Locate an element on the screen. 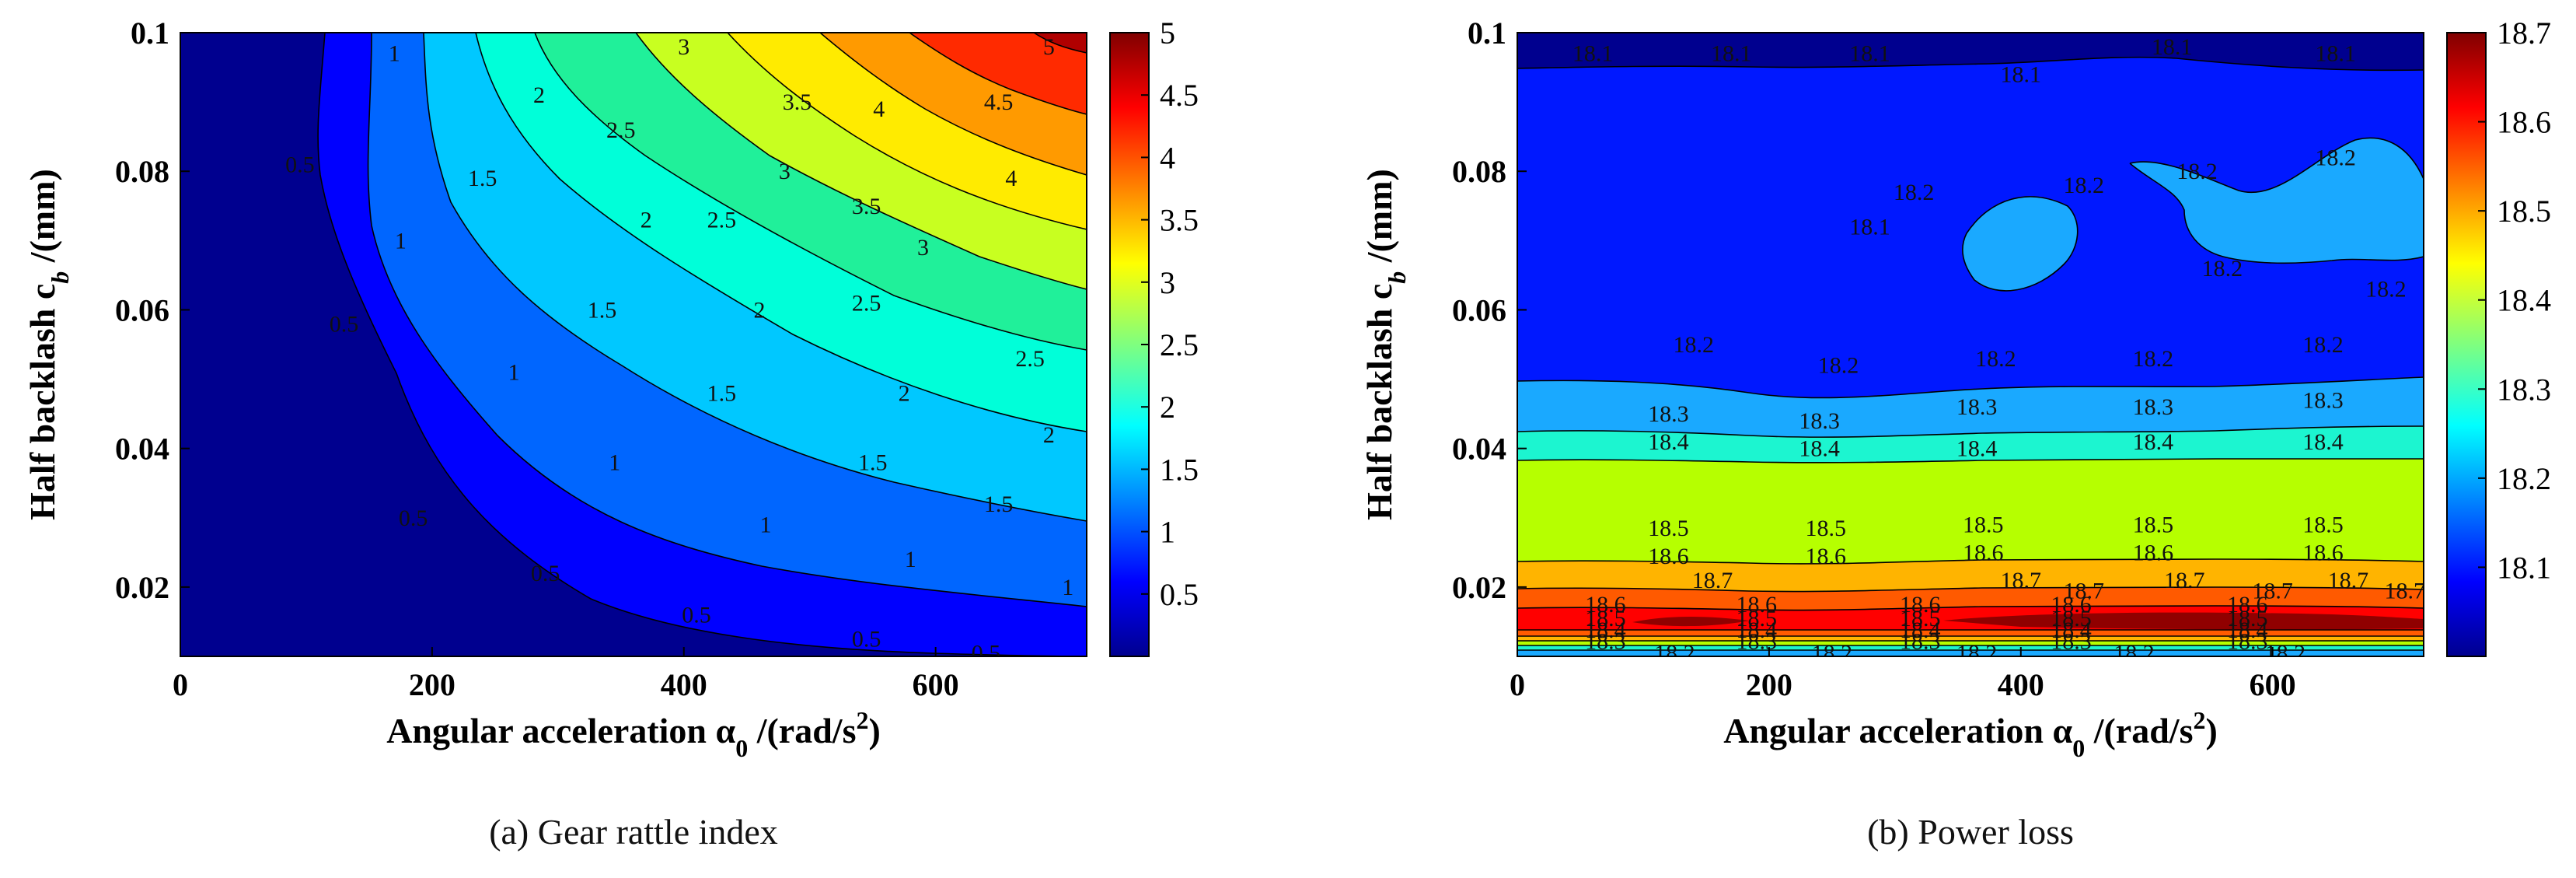 The image size is (2576, 878). colorbar-tick-label: 2.5 is located at coordinates (1179, 344).